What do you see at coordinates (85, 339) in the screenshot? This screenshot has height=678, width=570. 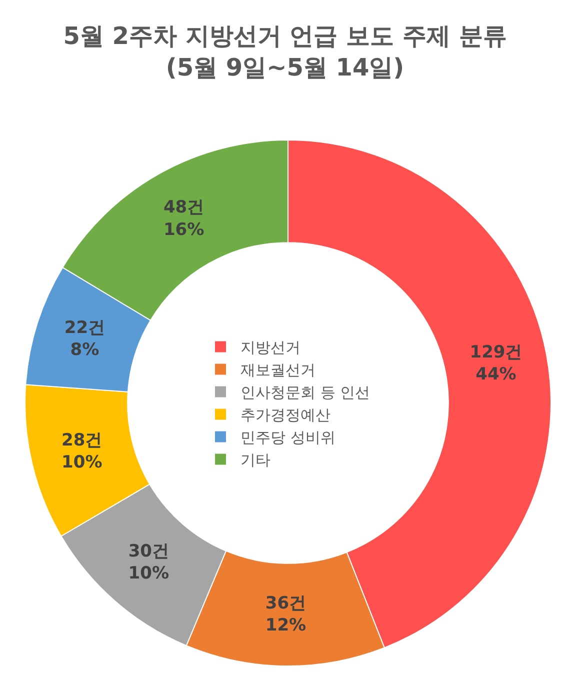 I see `data-label: 22건 8%` at bounding box center [85, 339].